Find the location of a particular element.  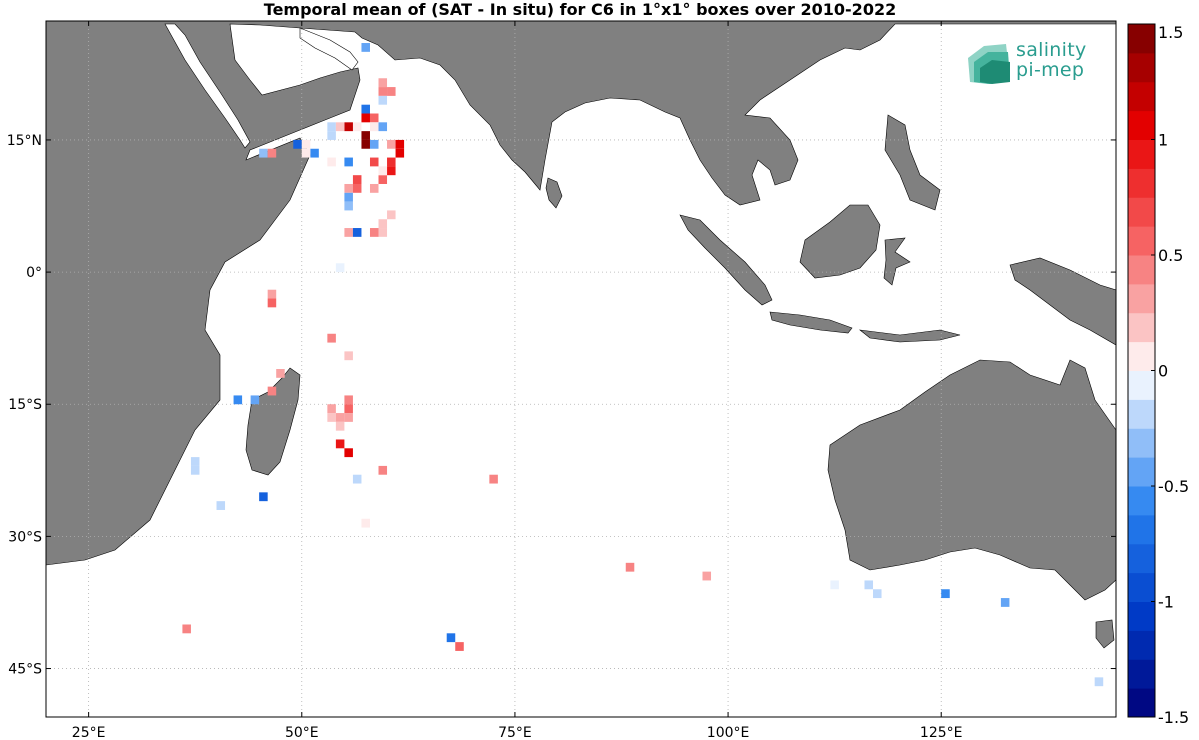

x-tick-label: 75°E is located at coordinates (515, 732).